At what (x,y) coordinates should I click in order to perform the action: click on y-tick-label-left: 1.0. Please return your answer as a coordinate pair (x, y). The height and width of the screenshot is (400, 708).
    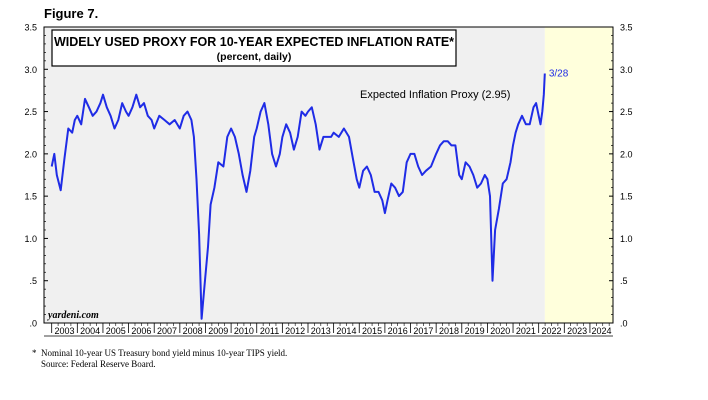
    Looking at the image, I should click on (30, 239).